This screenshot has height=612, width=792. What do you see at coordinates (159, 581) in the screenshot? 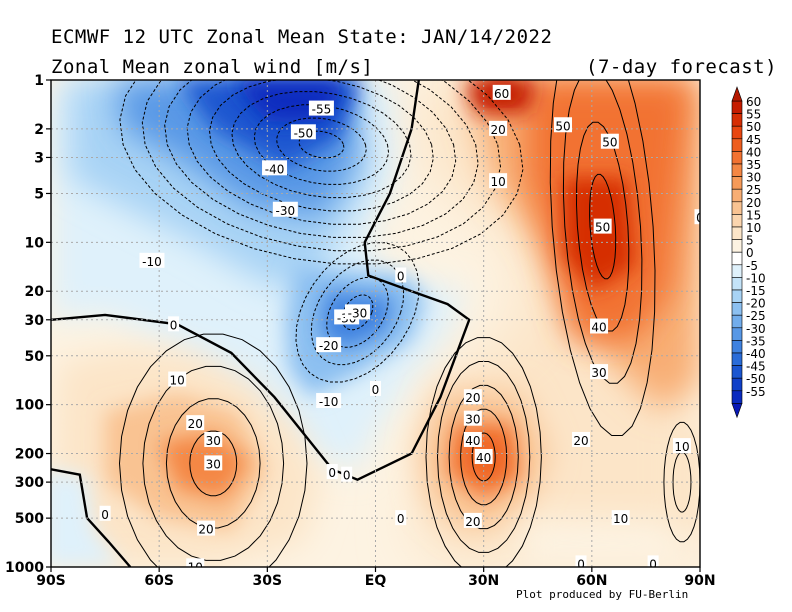
I see `x-tick-label: 60S` at bounding box center [159, 581].